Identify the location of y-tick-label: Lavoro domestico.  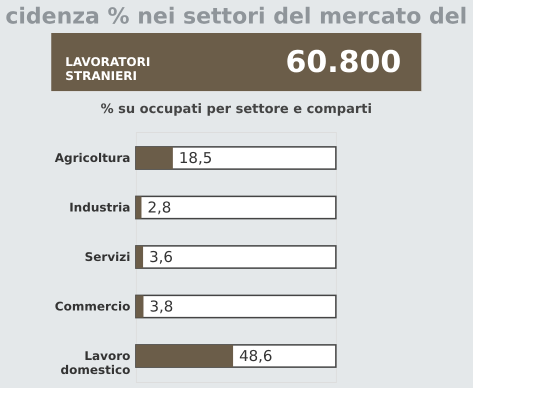
(95, 363).